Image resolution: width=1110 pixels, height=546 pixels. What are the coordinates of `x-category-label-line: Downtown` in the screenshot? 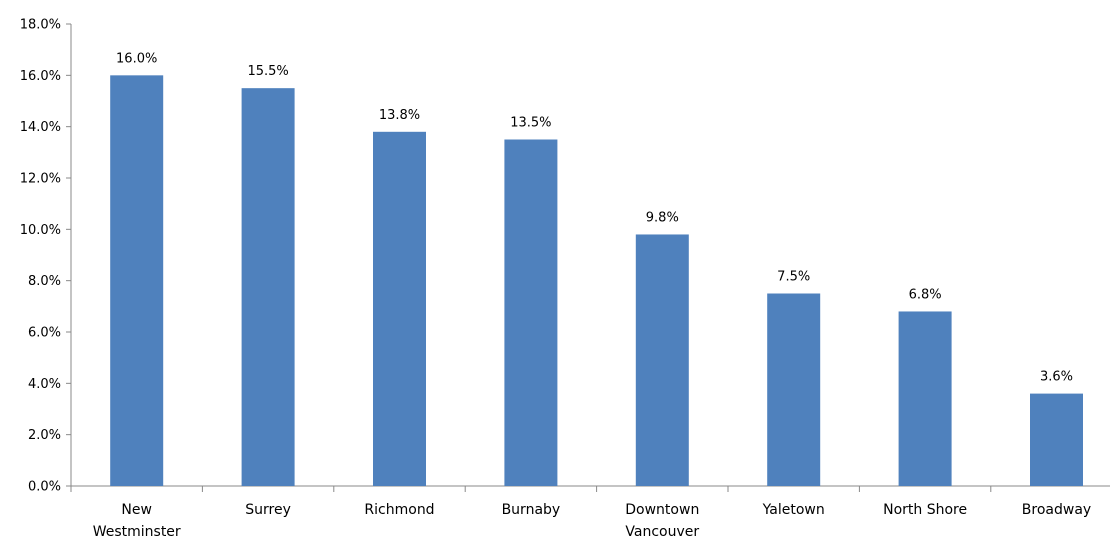 It's located at (662, 510).